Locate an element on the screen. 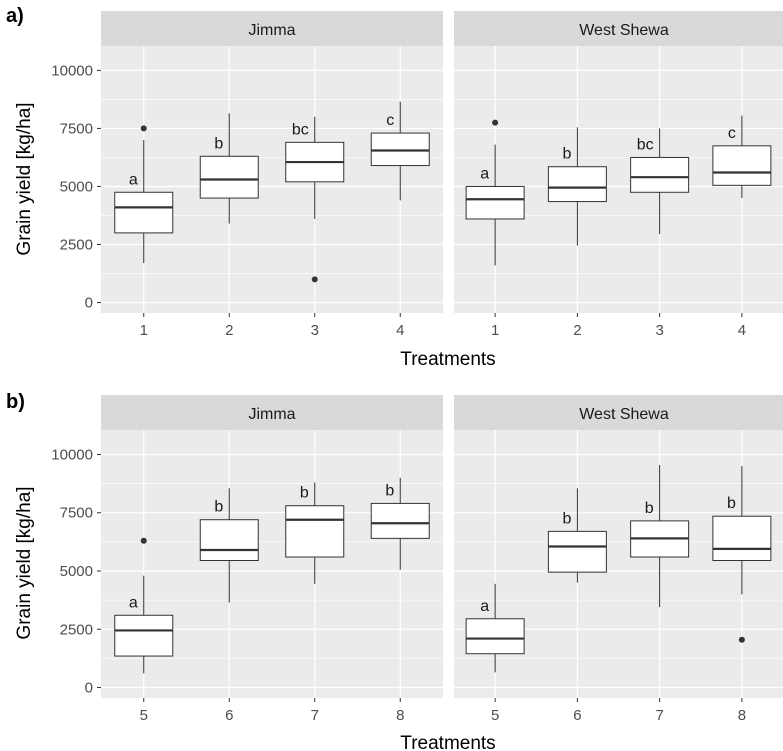 This screenshot has height=751, width=783. panel-background is located at coordinates (618, 564).